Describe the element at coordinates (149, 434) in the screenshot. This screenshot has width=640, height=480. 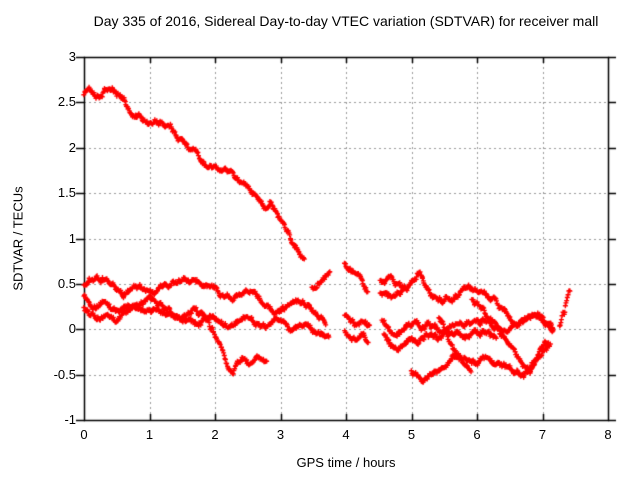
I see `x-tick-label: 1` at that location.